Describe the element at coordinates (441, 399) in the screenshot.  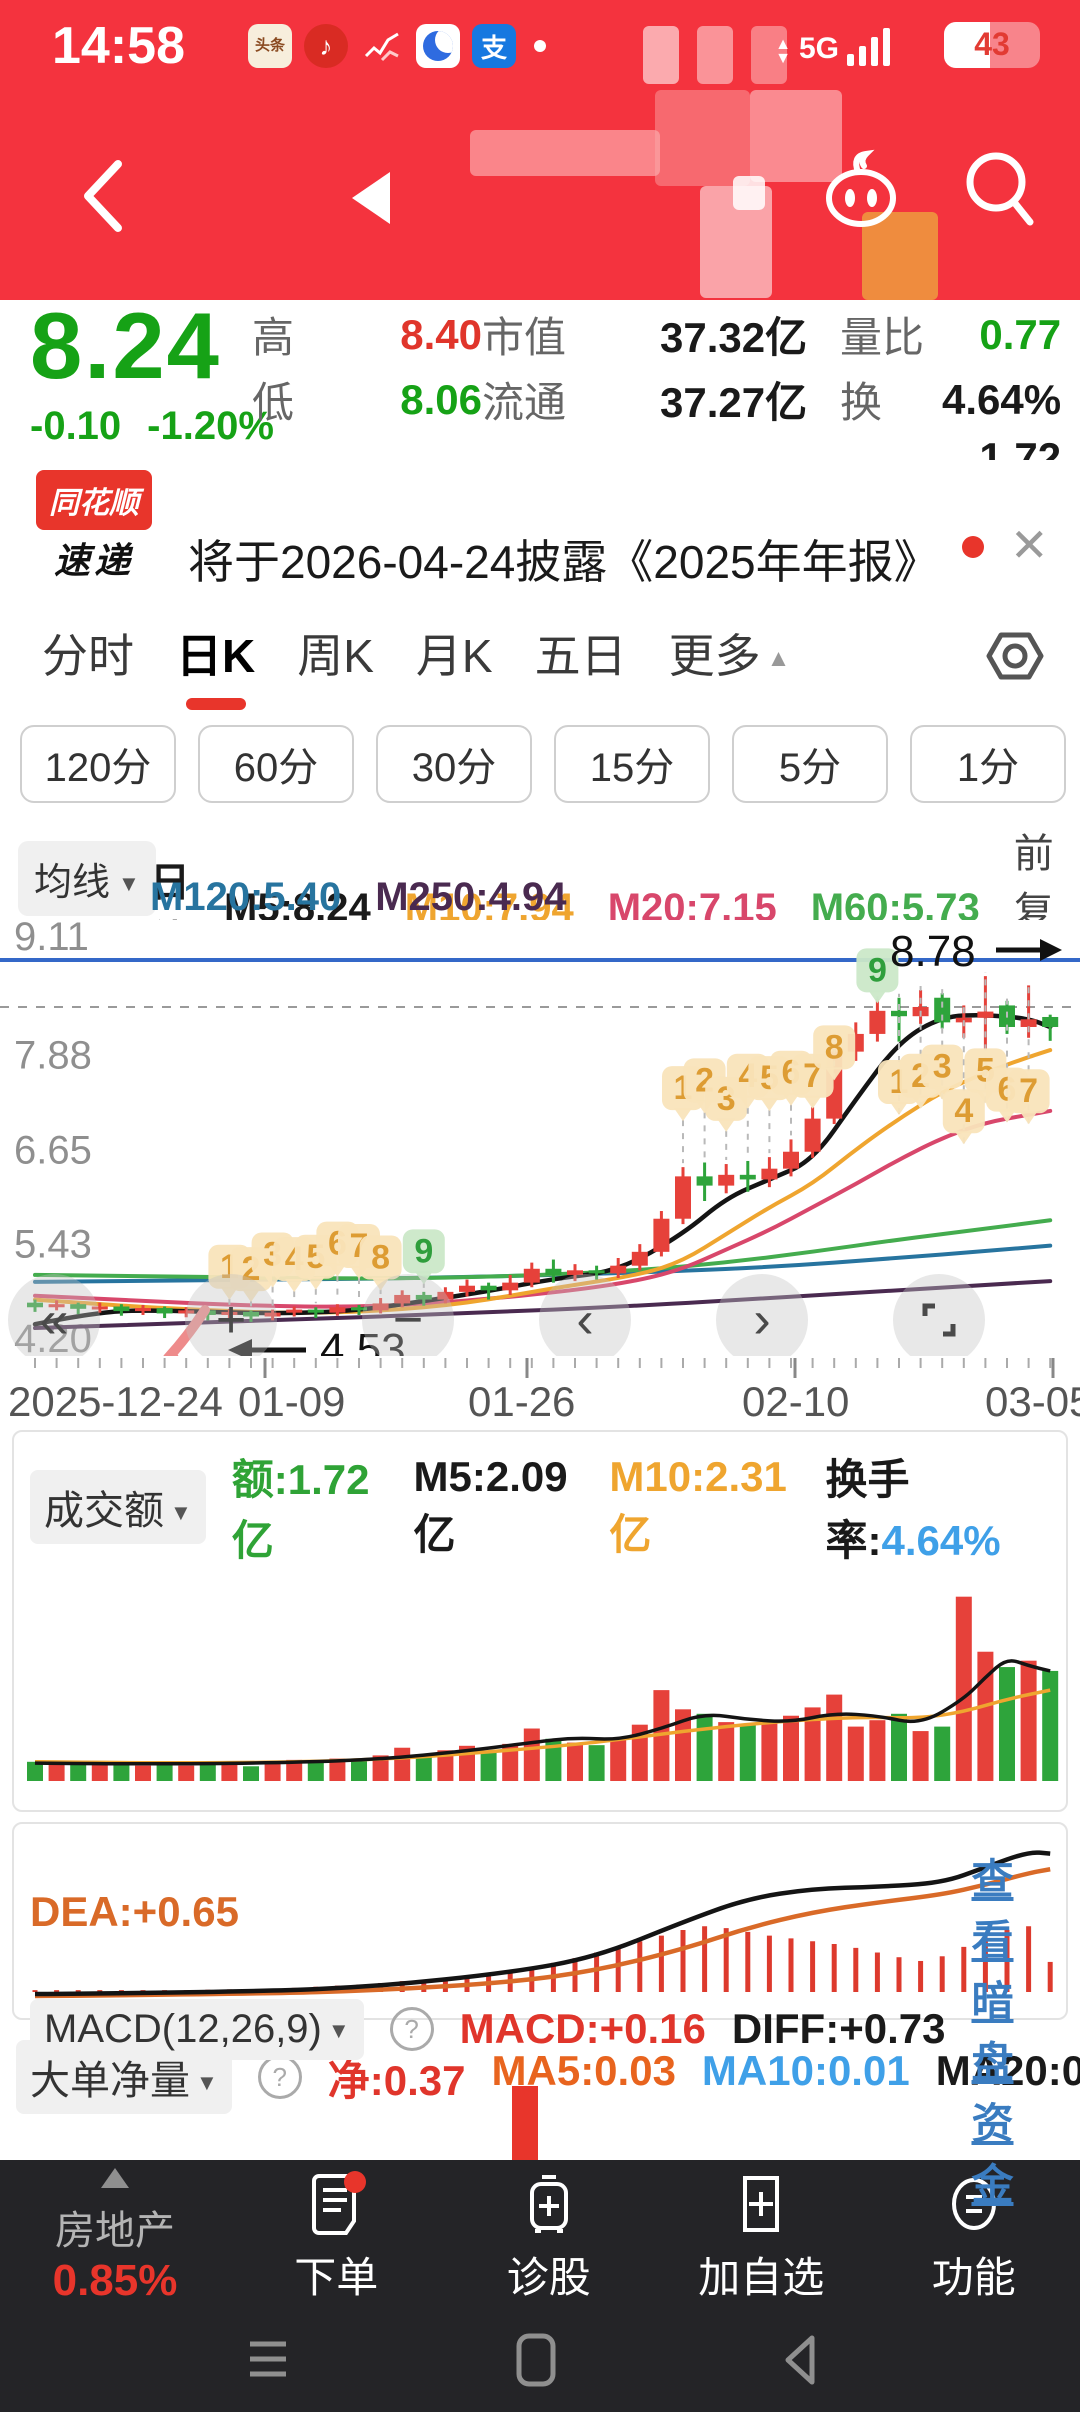
I see `quote-value: 8.06` at that location.